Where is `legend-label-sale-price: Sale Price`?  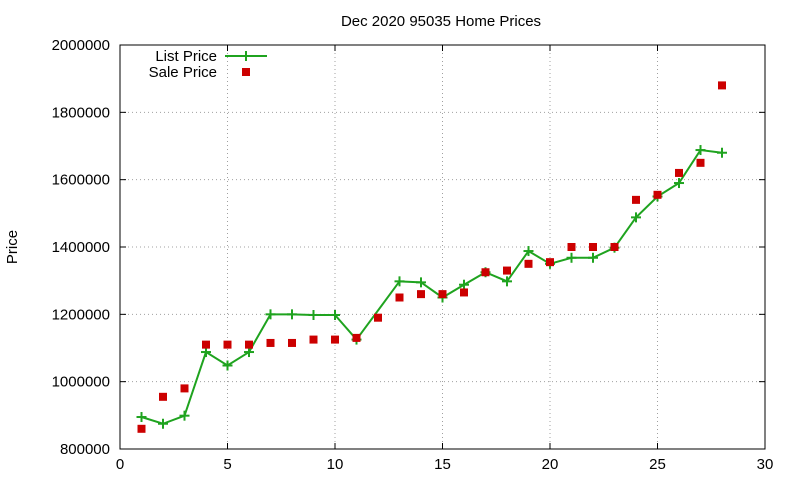 legend-label-sale-price: Sale Price is located at coordinates (183, 72).